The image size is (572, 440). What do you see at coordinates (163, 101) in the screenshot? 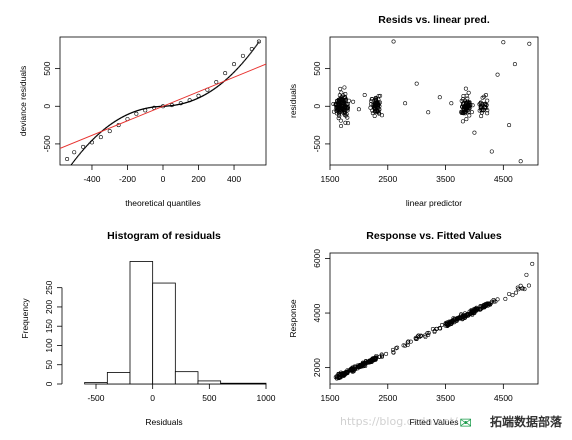
I see `plot-frame` at bounding box center [163, 101].